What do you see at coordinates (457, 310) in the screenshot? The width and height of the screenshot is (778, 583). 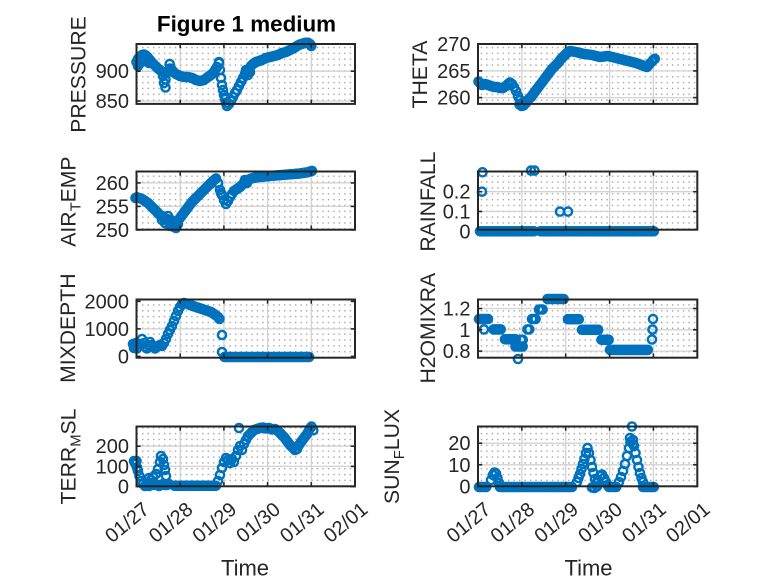 I see `svg-text: 1.2` at bounding box center [457, 310].